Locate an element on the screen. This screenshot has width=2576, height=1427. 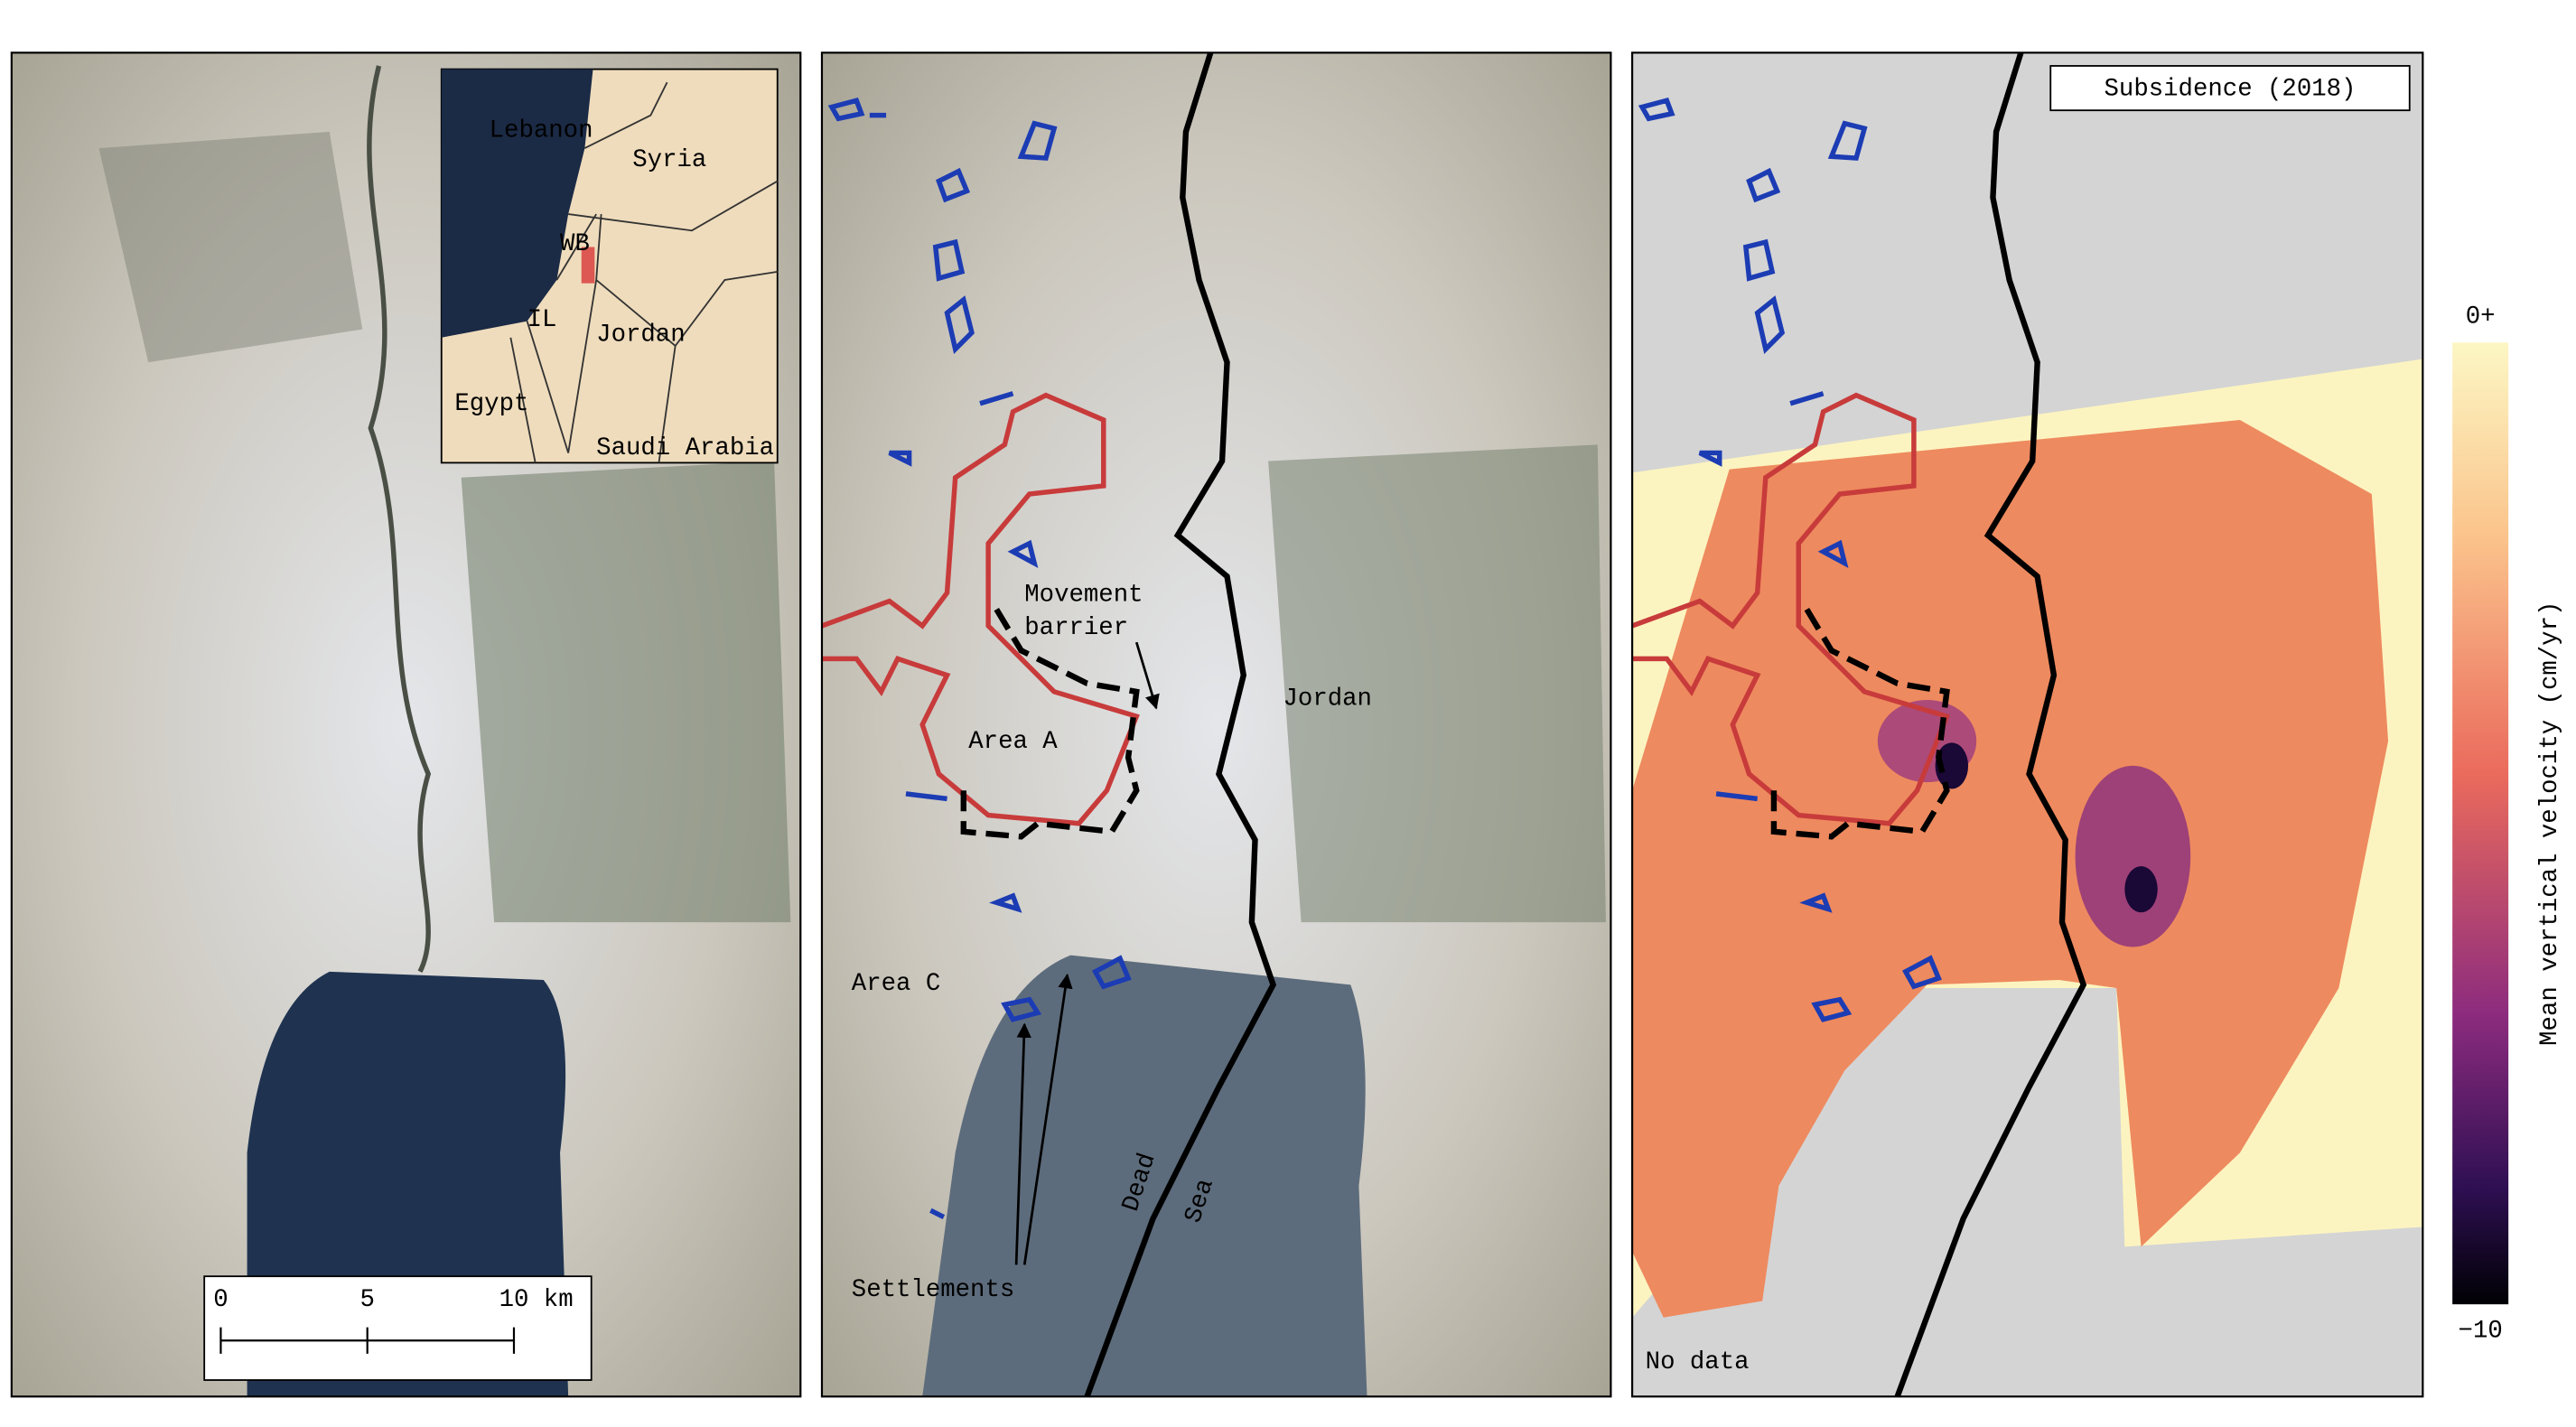
inset-label: Jordan is located at coordinates (640, 335).